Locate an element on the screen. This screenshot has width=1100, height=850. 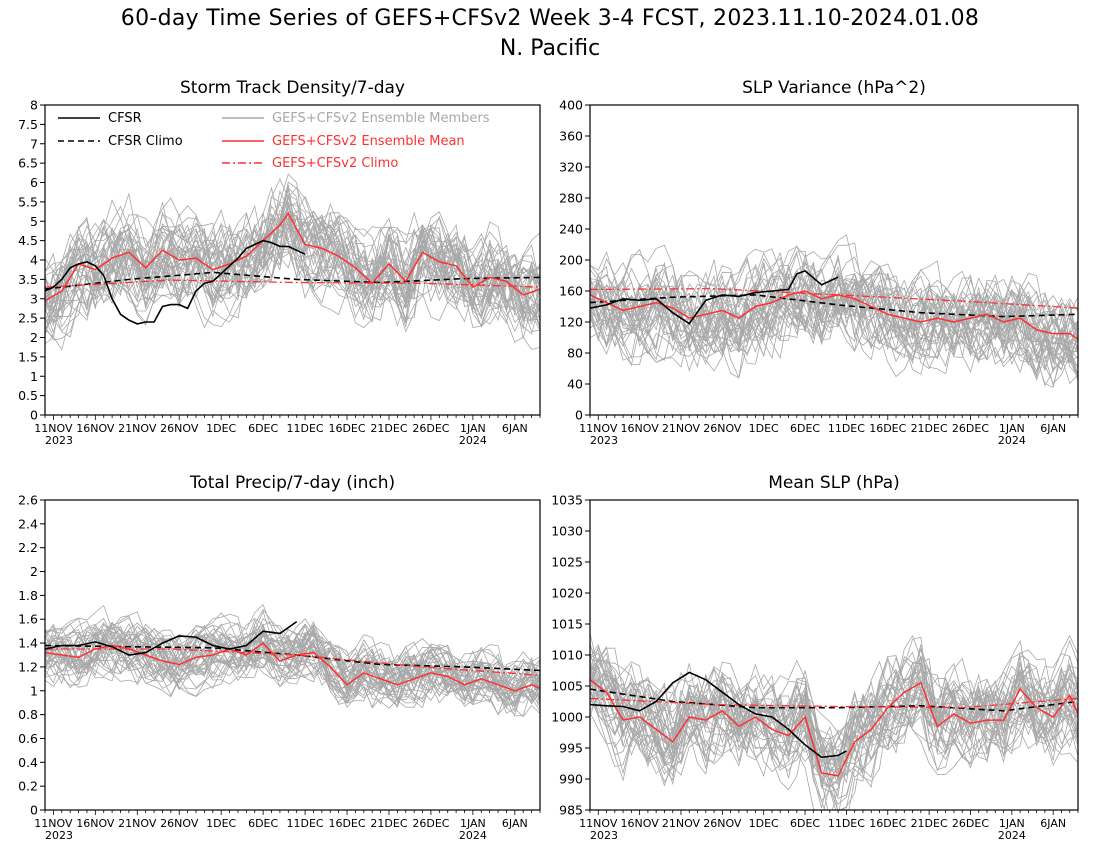
y-tick-label: 6.5 is located at coordinates (28, 163).